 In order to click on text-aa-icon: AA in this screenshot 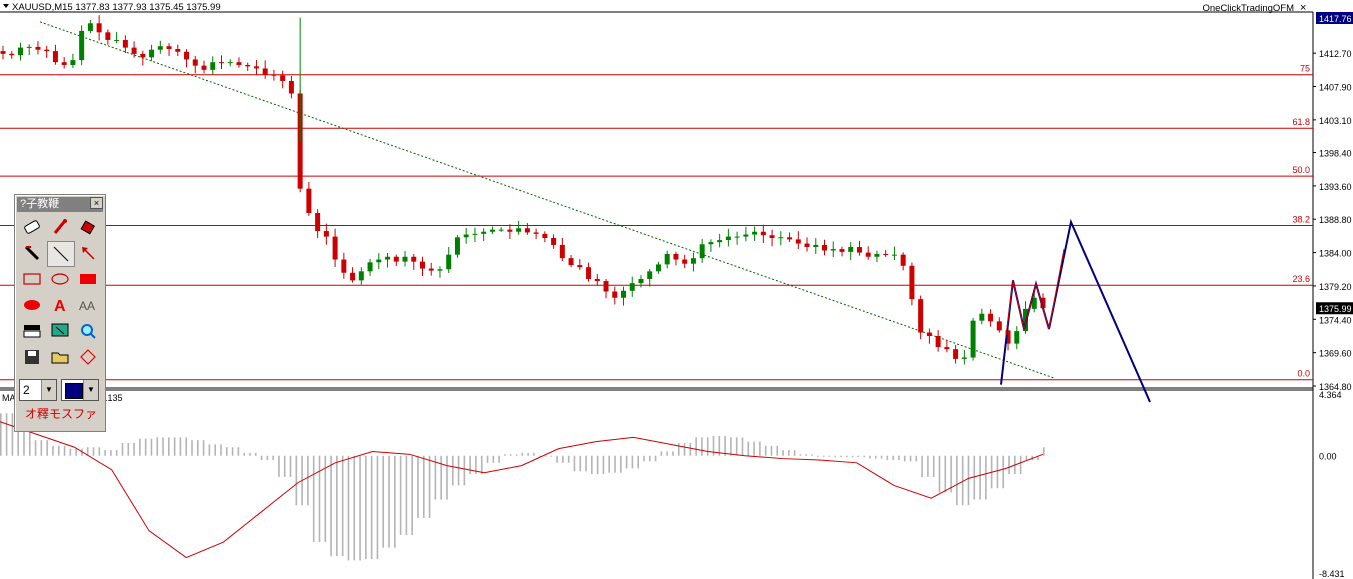, I will do `click(88, 305)`.